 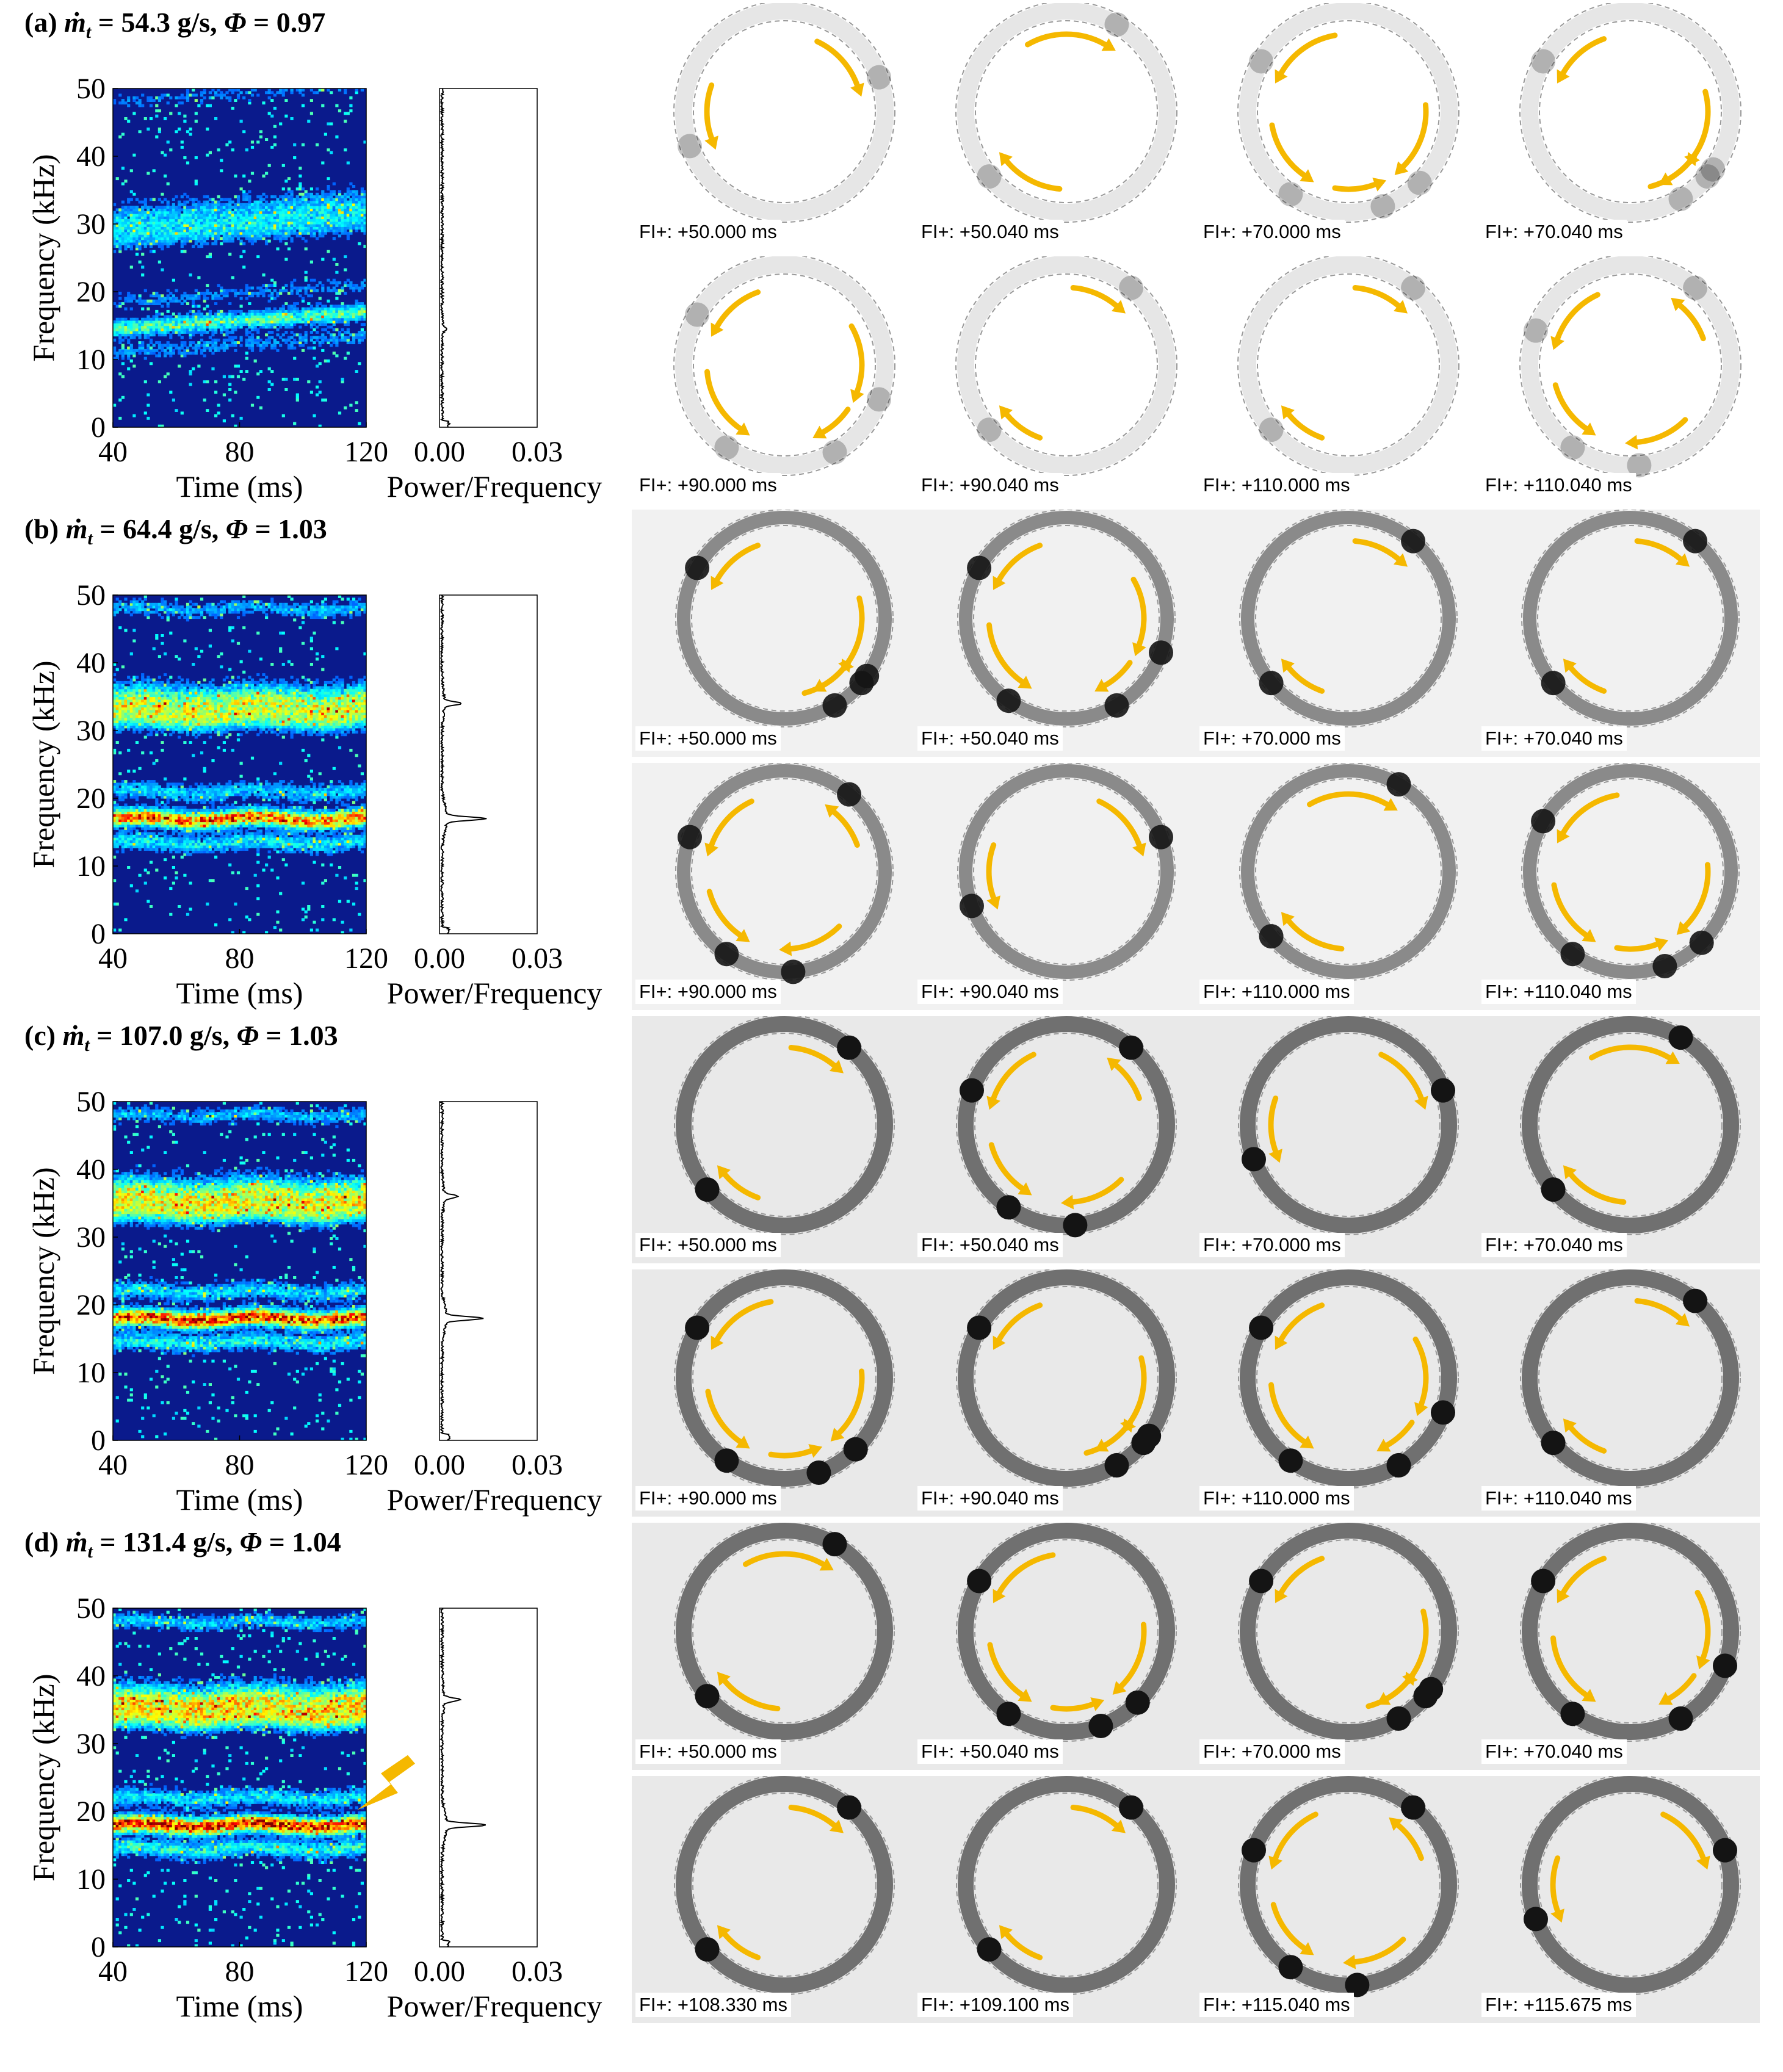 I want to click on psd-x-tick-label: 0.03, so click(x=537, y=452).